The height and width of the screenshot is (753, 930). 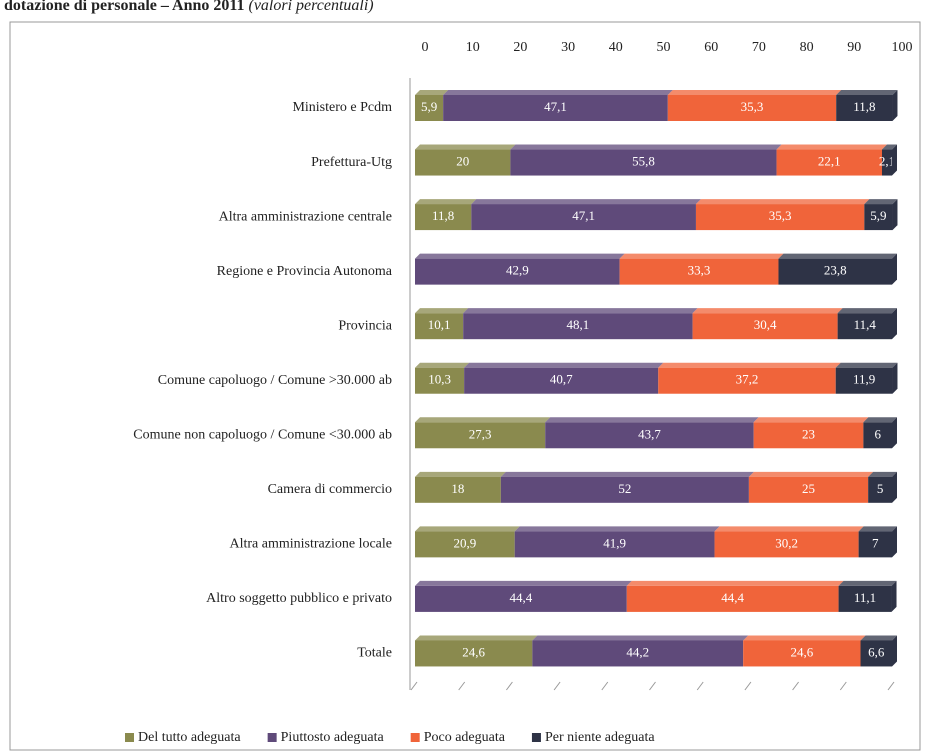 What do you see at coordinates (649, 433) in the screenshot?
I see `value-label: 43,7` at bounding box center [649, 433].